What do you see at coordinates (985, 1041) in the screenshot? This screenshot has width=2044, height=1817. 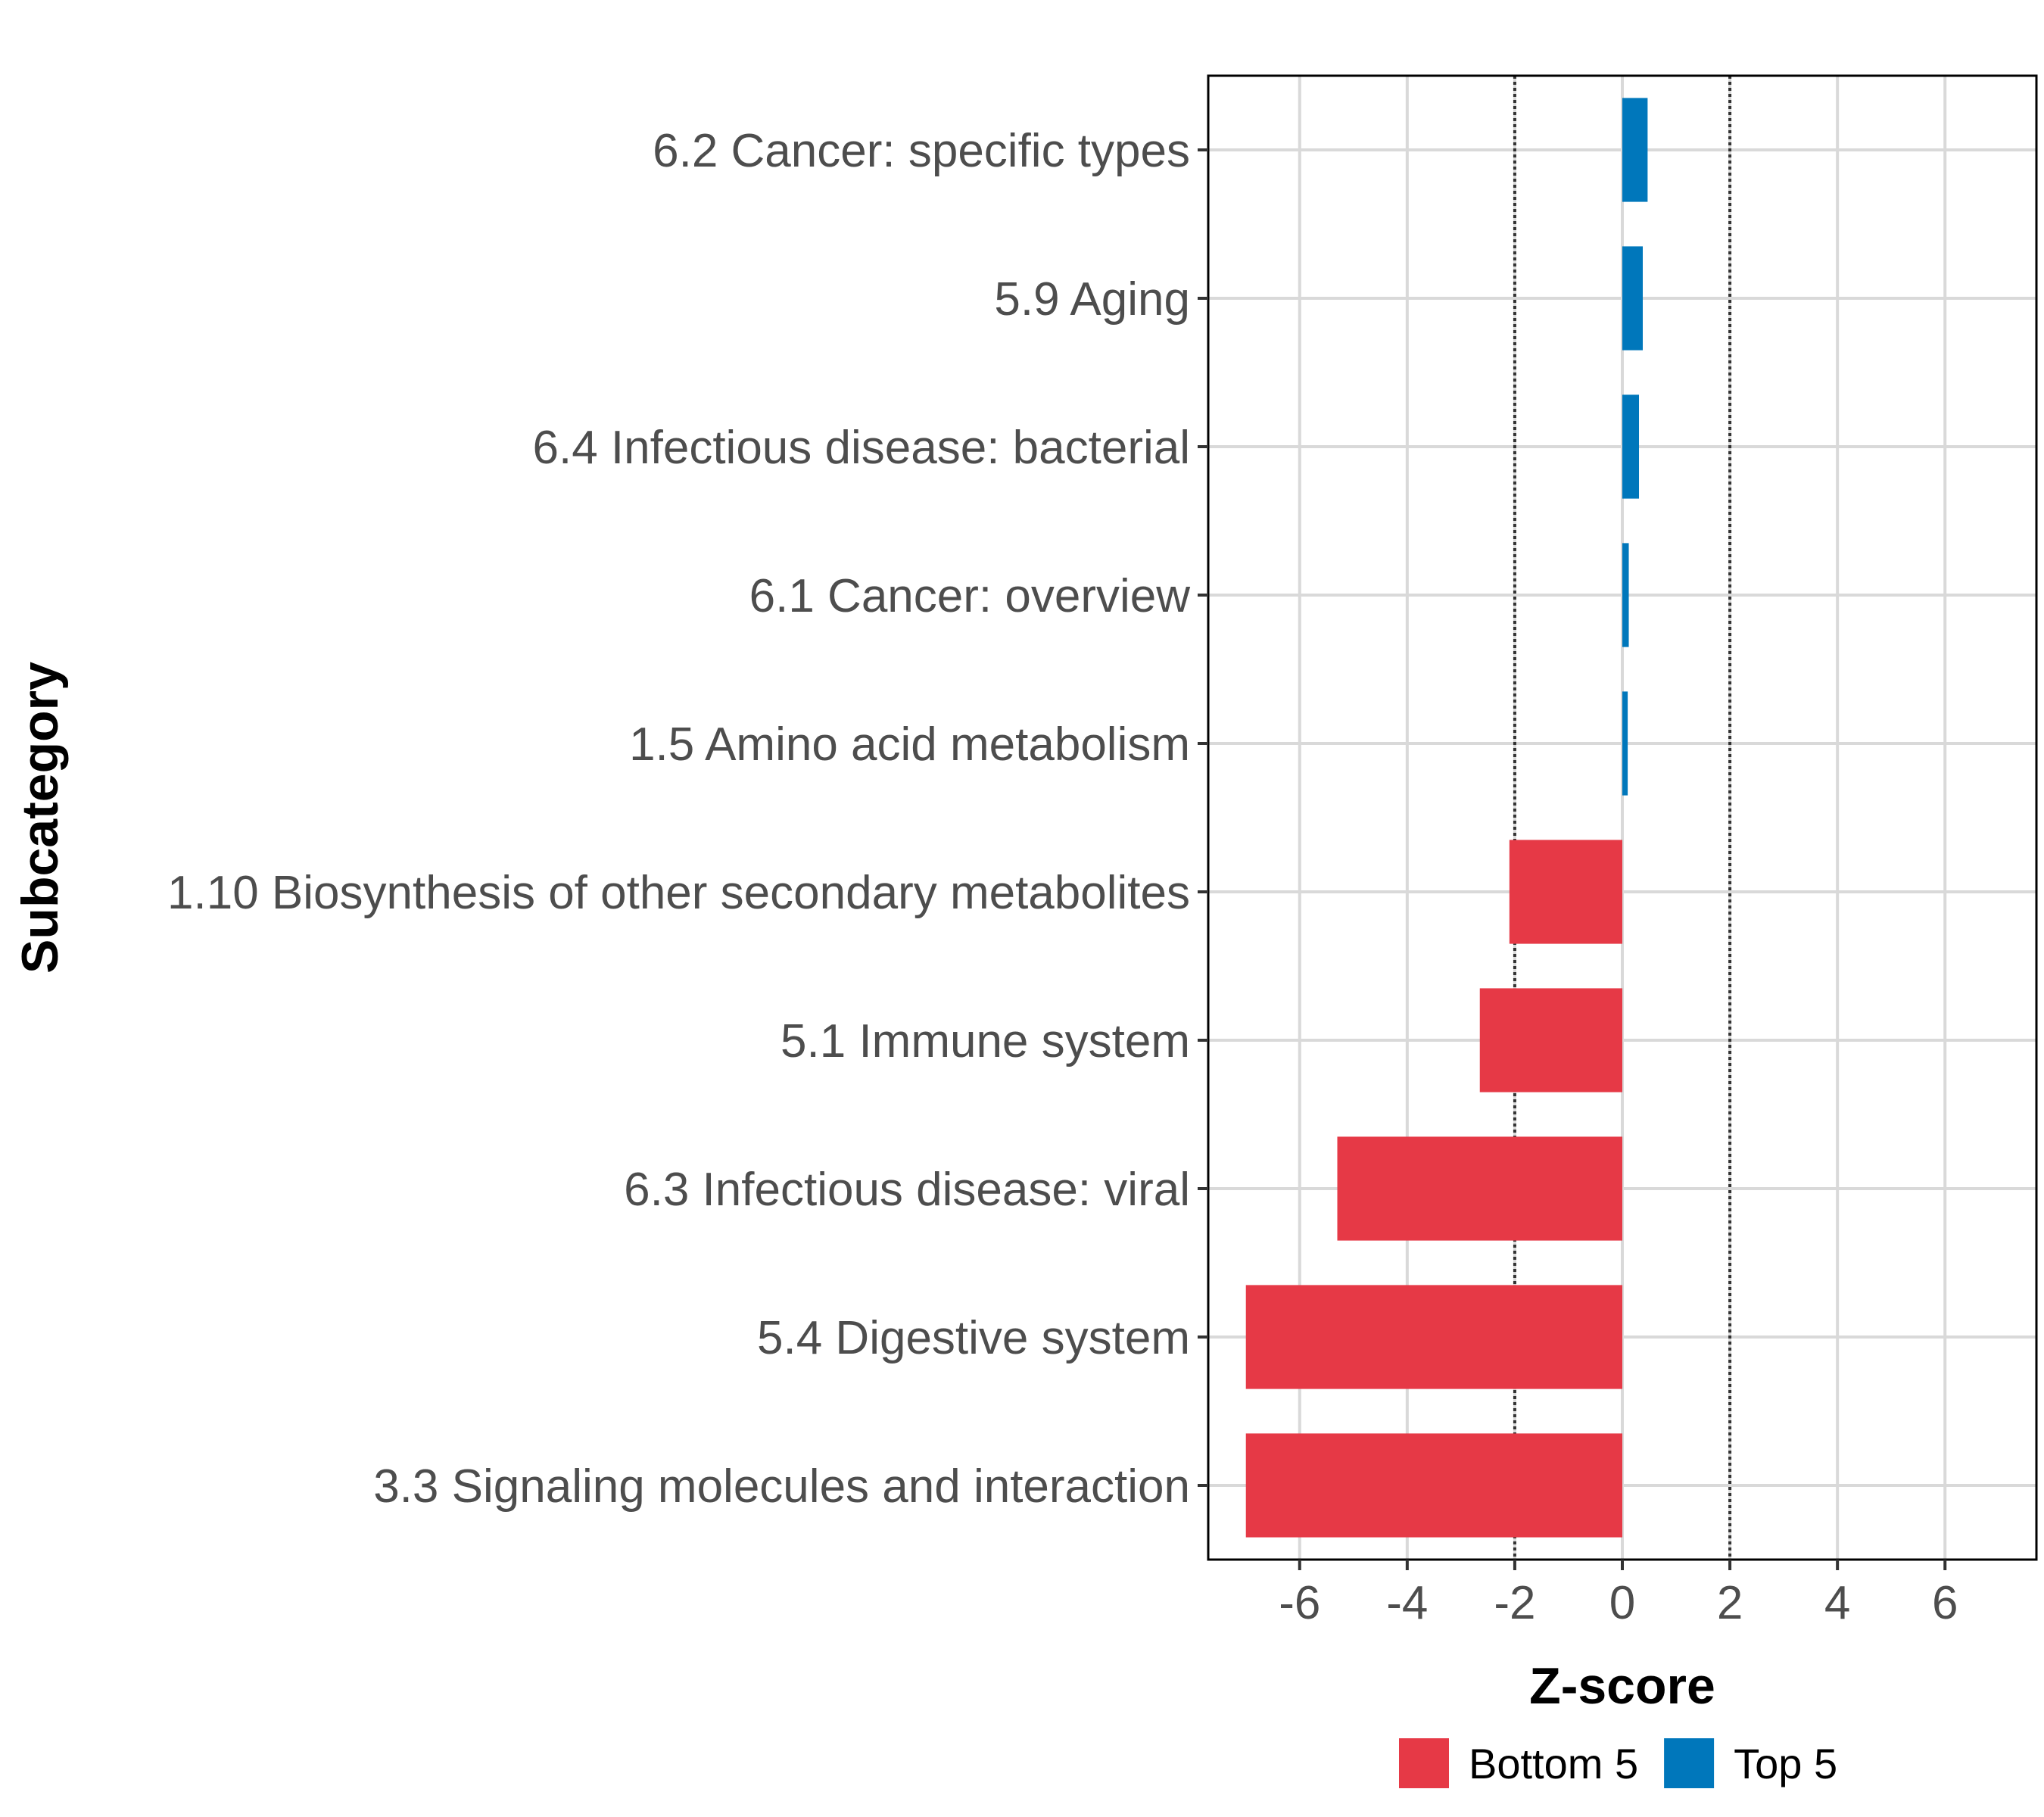 I see `y-tick-label: 5.1 Immune system` at bounding box center [985, 1041].